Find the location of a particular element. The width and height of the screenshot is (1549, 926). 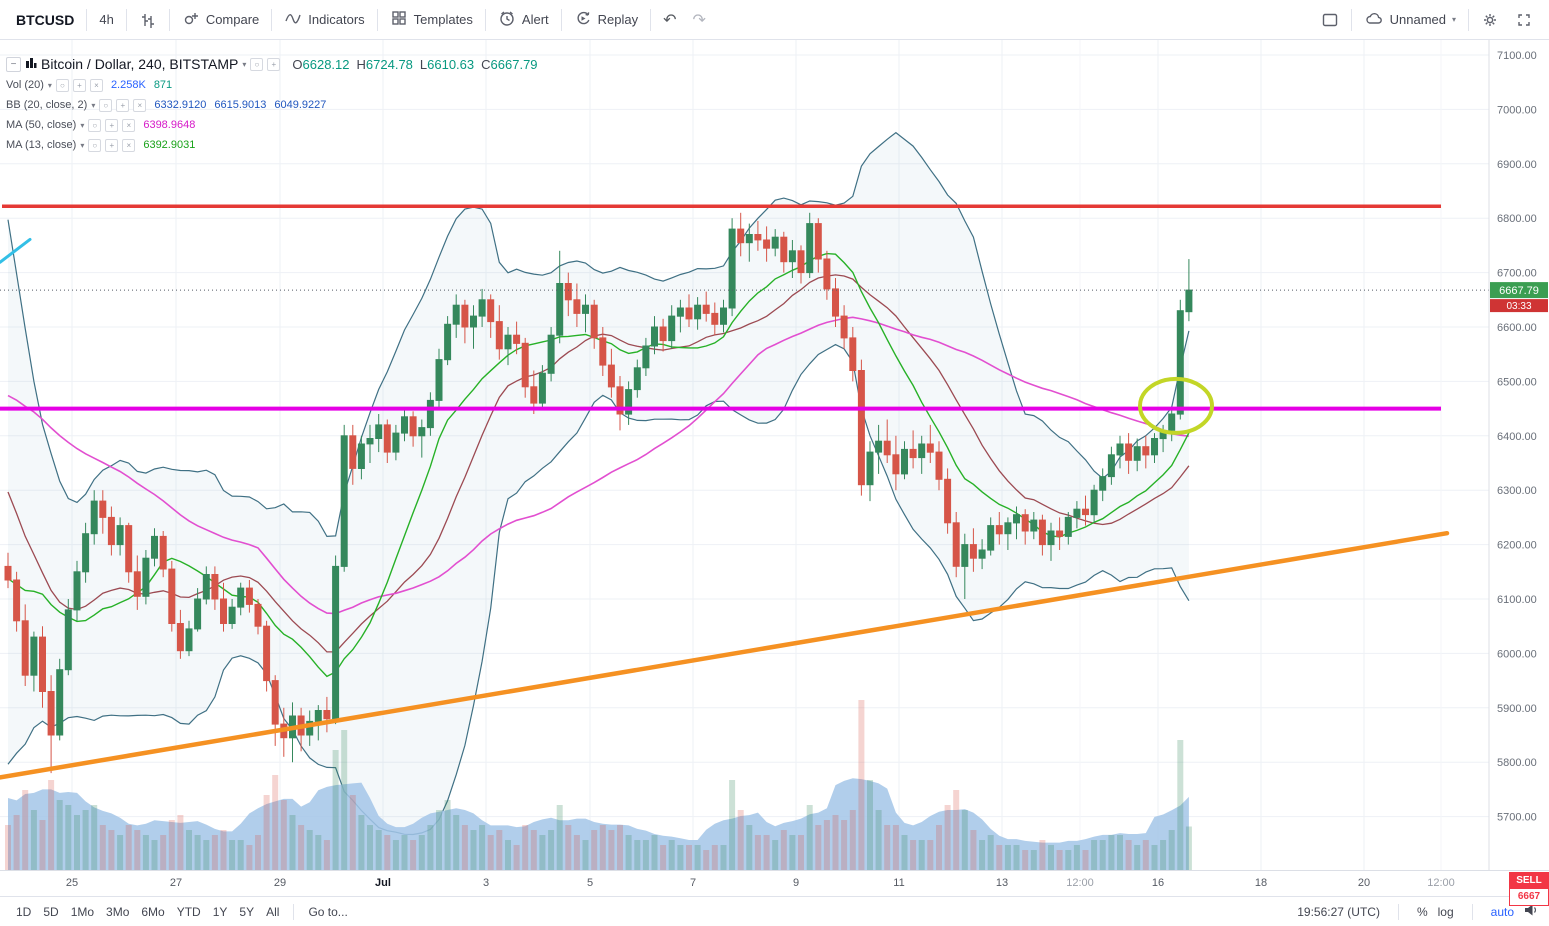

redo-button: ↷ is located at coordinates (699, 20).